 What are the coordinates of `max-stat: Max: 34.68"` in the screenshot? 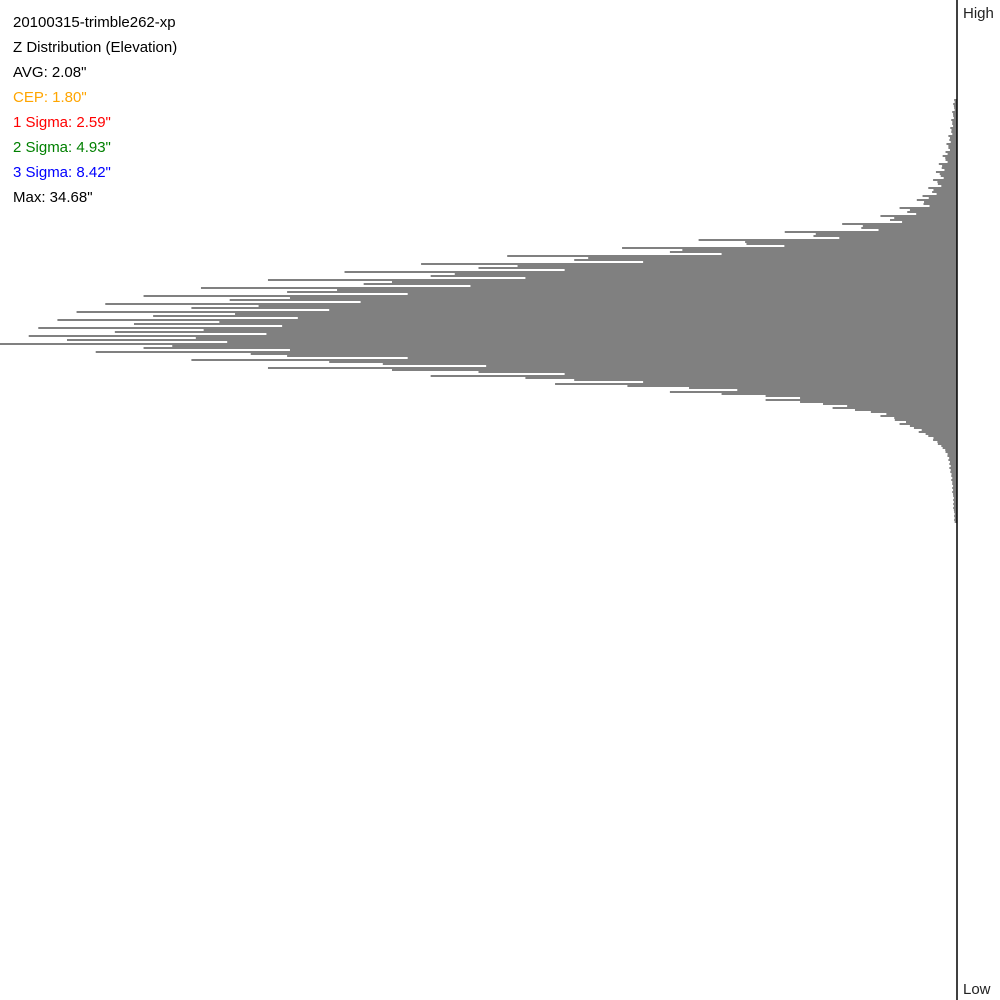 It's located at (53, 197).